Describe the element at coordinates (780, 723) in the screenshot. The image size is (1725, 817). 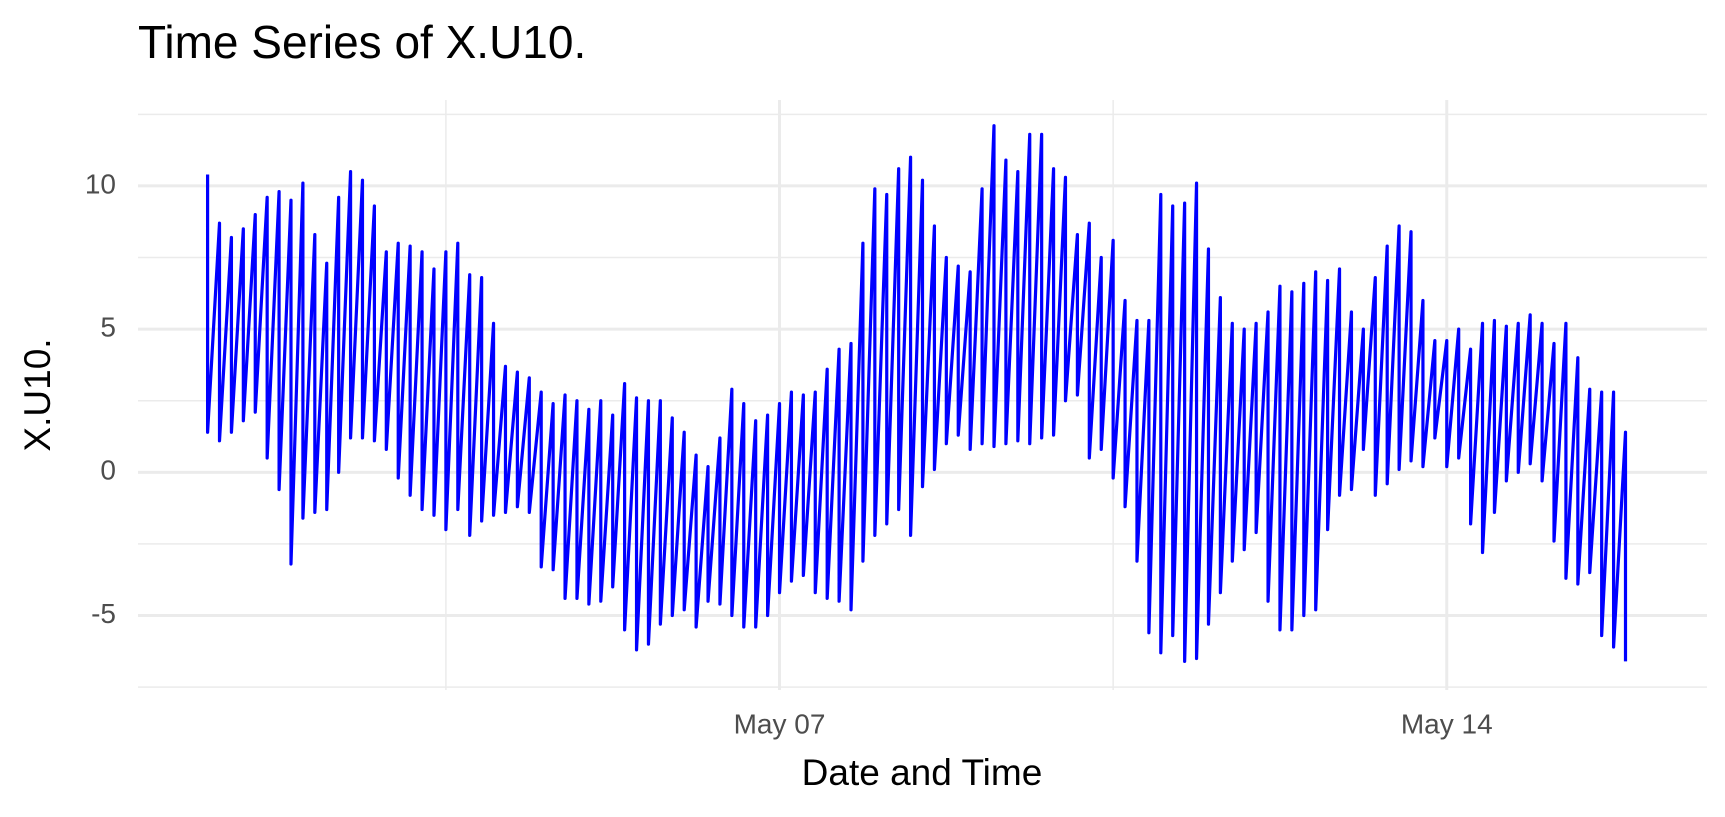
I see `x-tick-label: May 07` at that location.